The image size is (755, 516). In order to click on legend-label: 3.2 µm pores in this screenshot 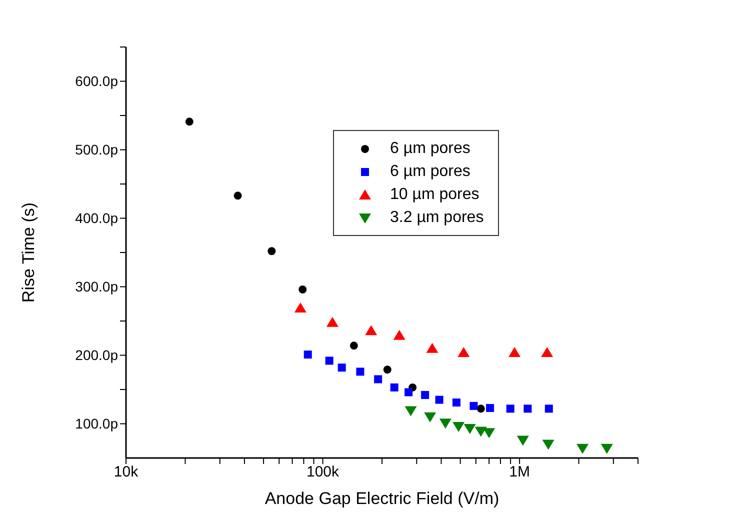, I will do `click(437, 217)`.